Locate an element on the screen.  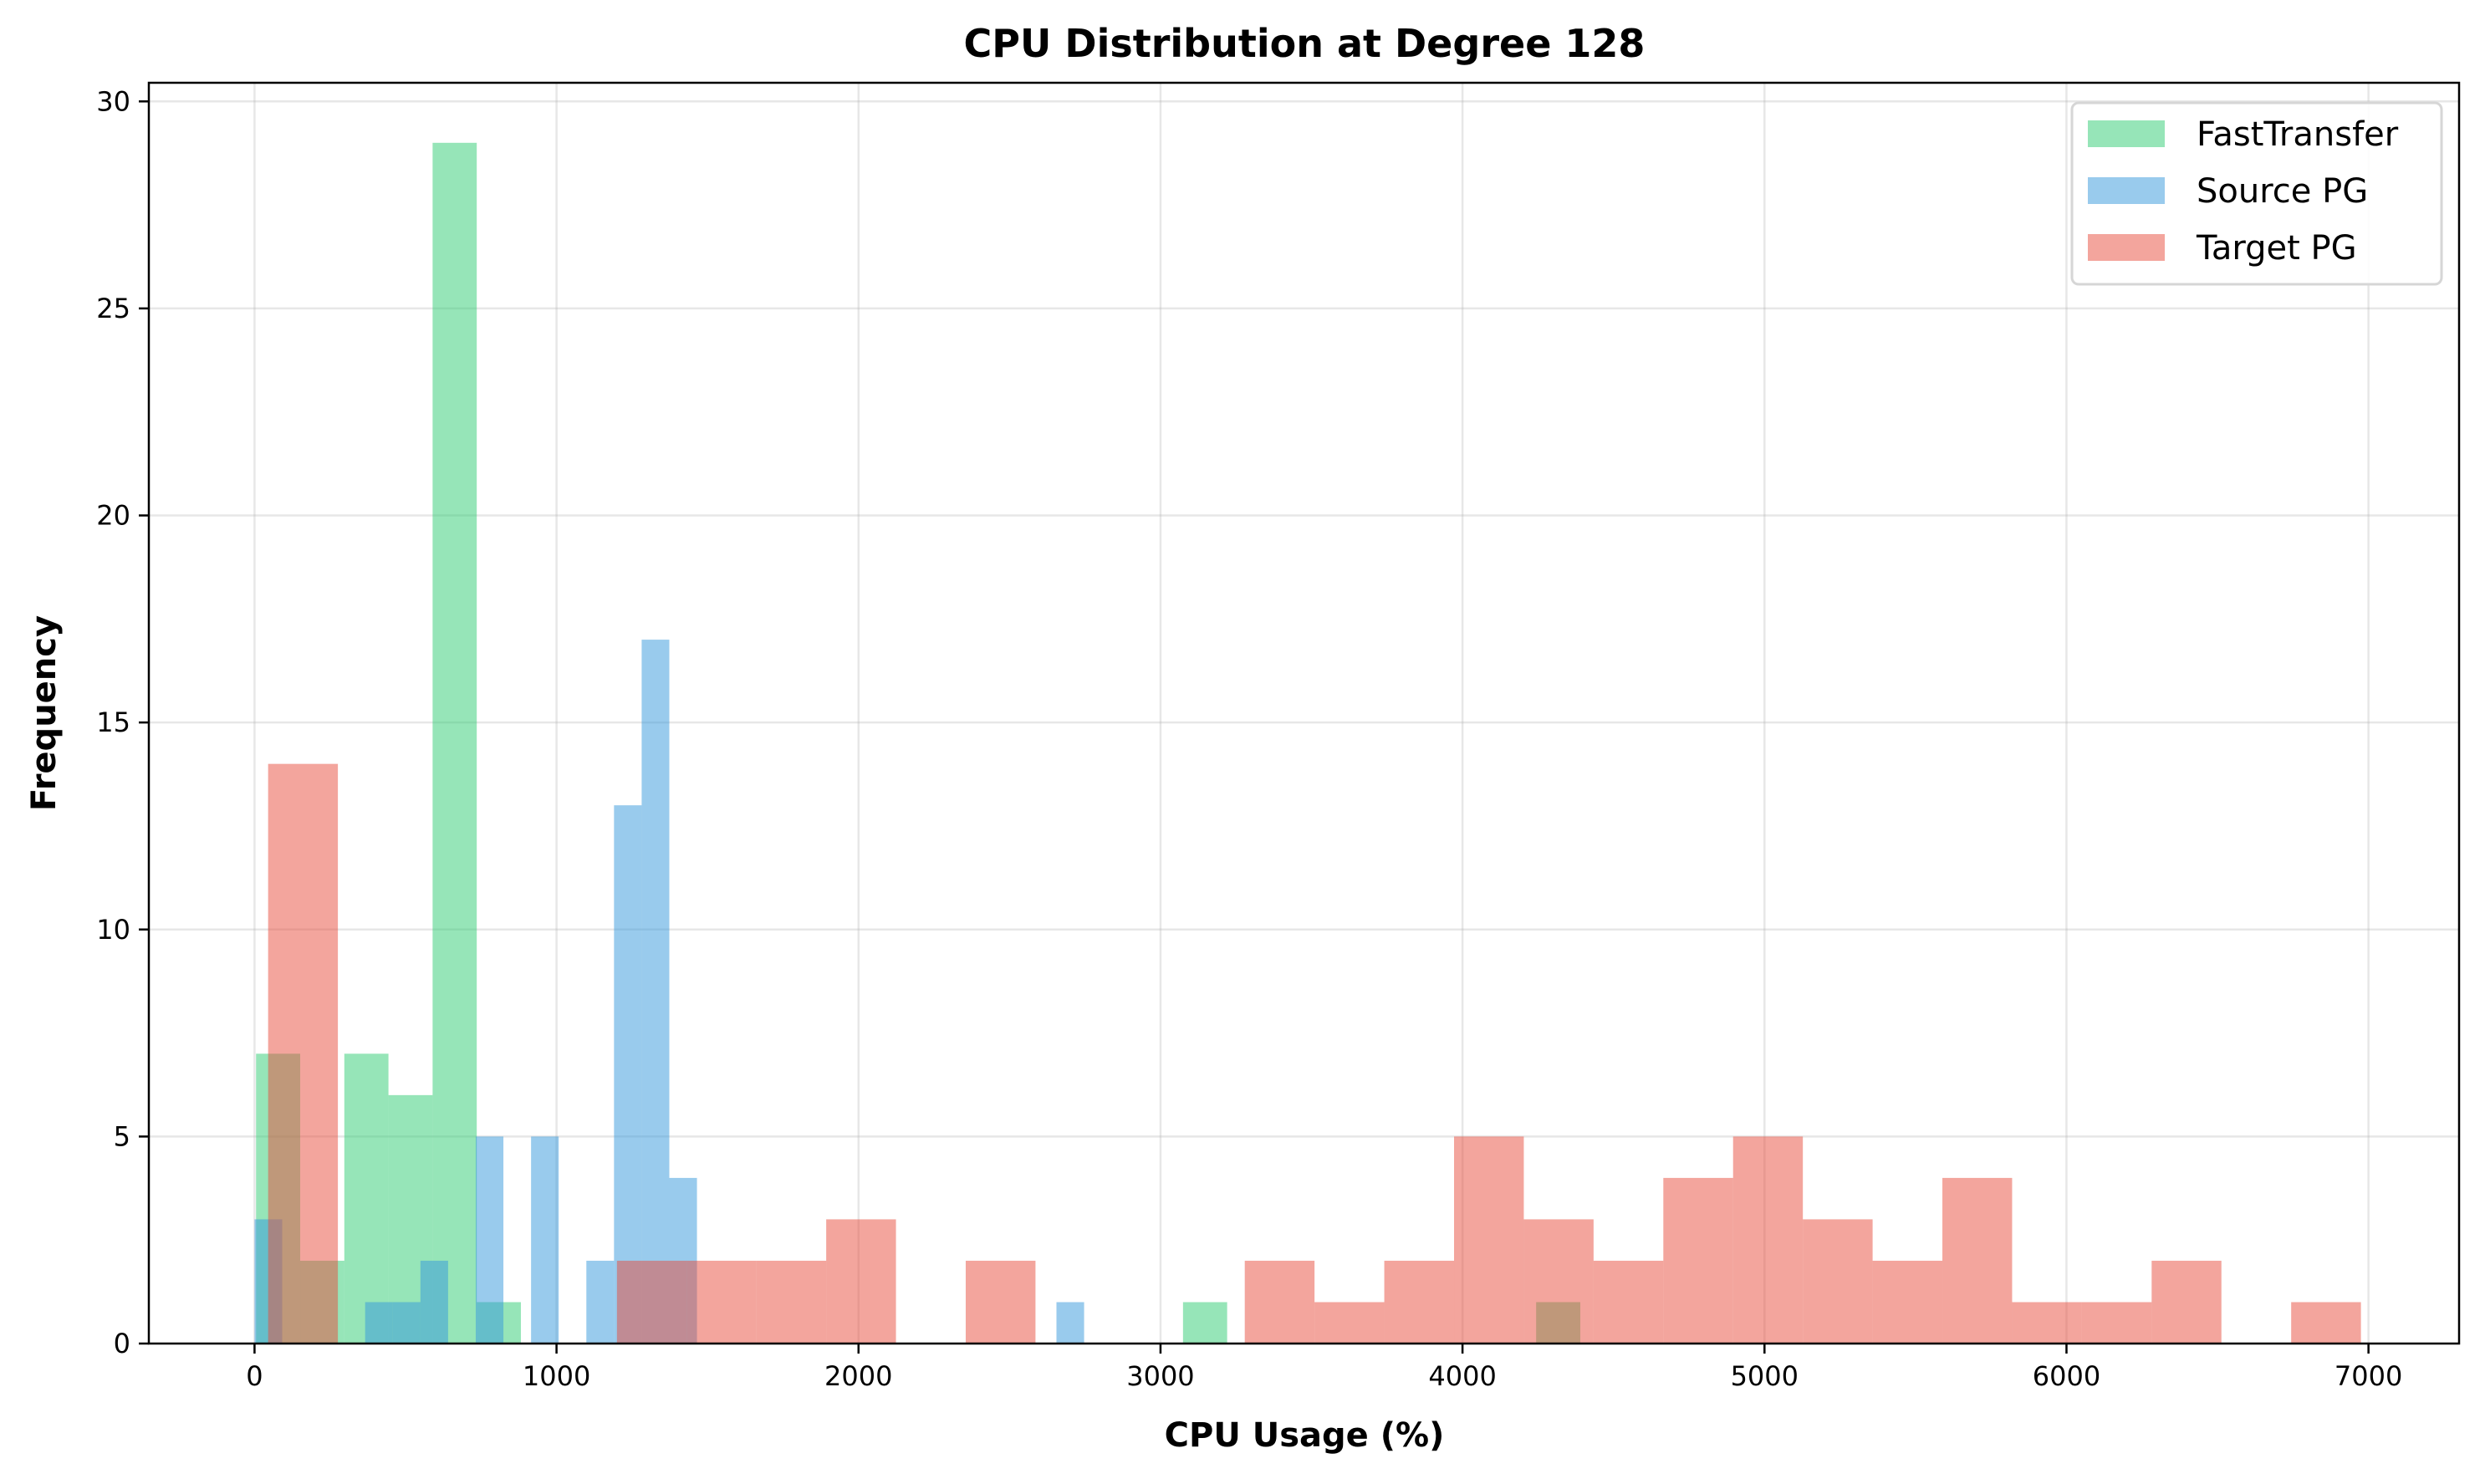
legend-swatch-target-pg is located at coordinates (2126, 247).